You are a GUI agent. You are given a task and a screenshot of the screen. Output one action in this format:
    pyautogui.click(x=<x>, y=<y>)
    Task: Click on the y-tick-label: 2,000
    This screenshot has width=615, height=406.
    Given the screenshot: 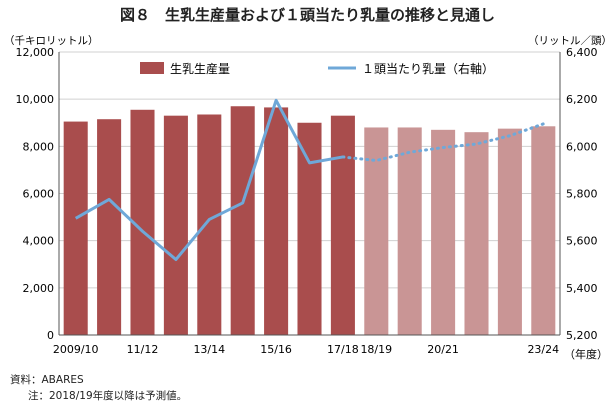 What is the action you would take?
    pyautogui.click(x=39, y=288)
    